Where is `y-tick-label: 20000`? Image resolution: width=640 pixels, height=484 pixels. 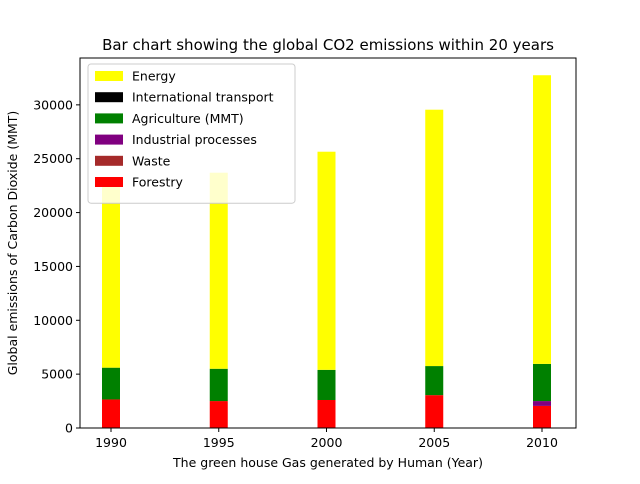
y-tick-label: 20000 is located at coordinates (53, 212).